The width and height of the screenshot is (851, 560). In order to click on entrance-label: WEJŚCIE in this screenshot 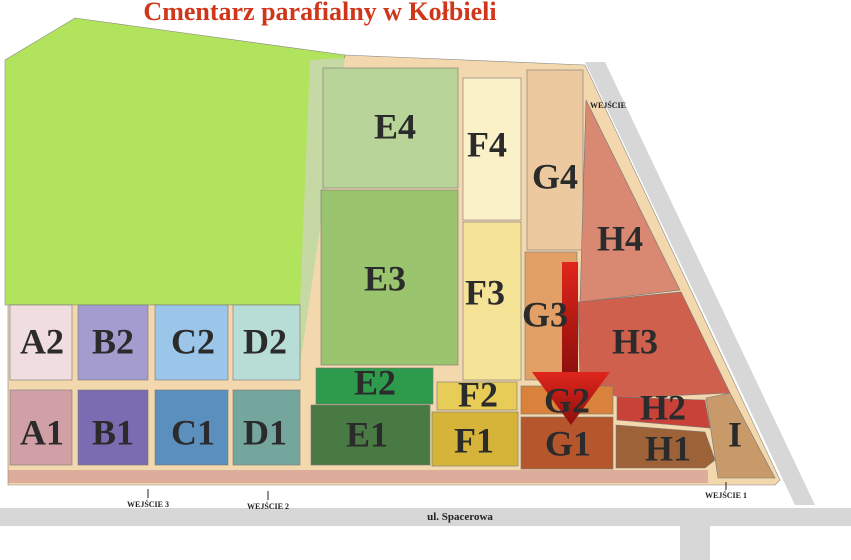, I will do `click(608, 105)`.